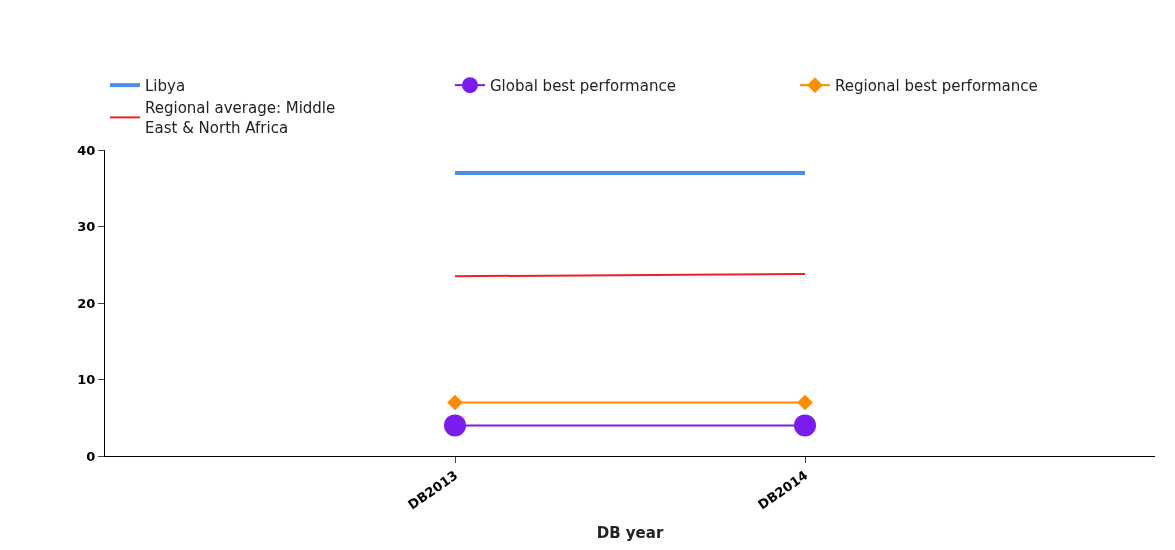  What do you see at coordinates (86, 150) in the screenshot?
I see `y-tick-label: 40` at bounding box center [86, 150].